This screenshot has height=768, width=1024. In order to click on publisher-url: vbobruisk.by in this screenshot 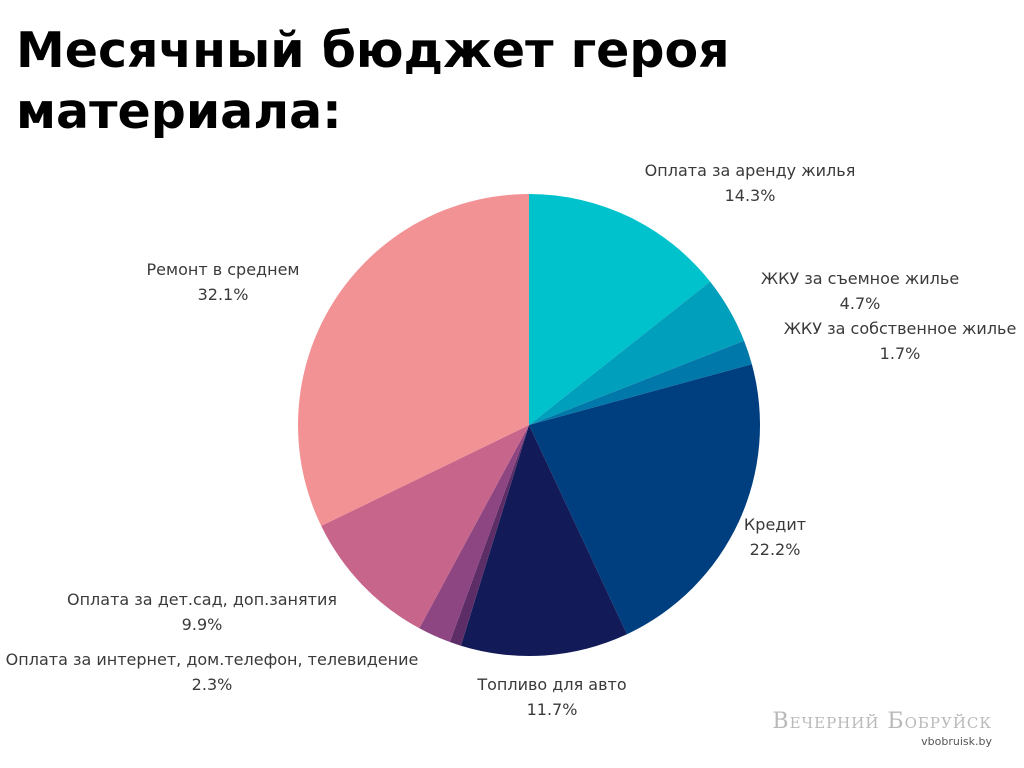, I will do `click(956, 741)`.